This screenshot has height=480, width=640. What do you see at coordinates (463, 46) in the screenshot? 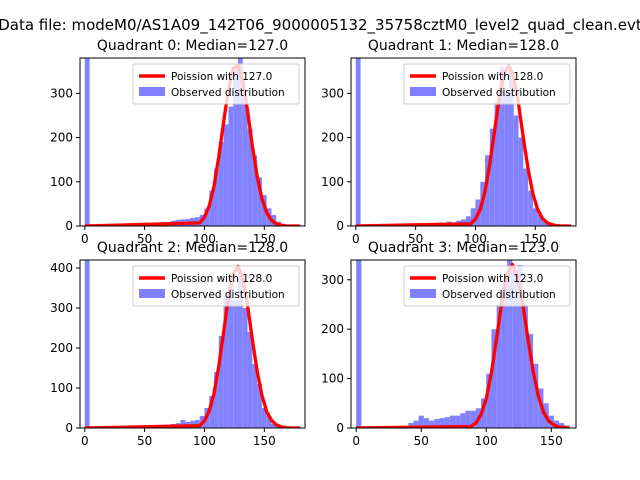
I see `quadrant-1-title: Quadrant 1: Median=128.0` at bounding box center [463, 46].